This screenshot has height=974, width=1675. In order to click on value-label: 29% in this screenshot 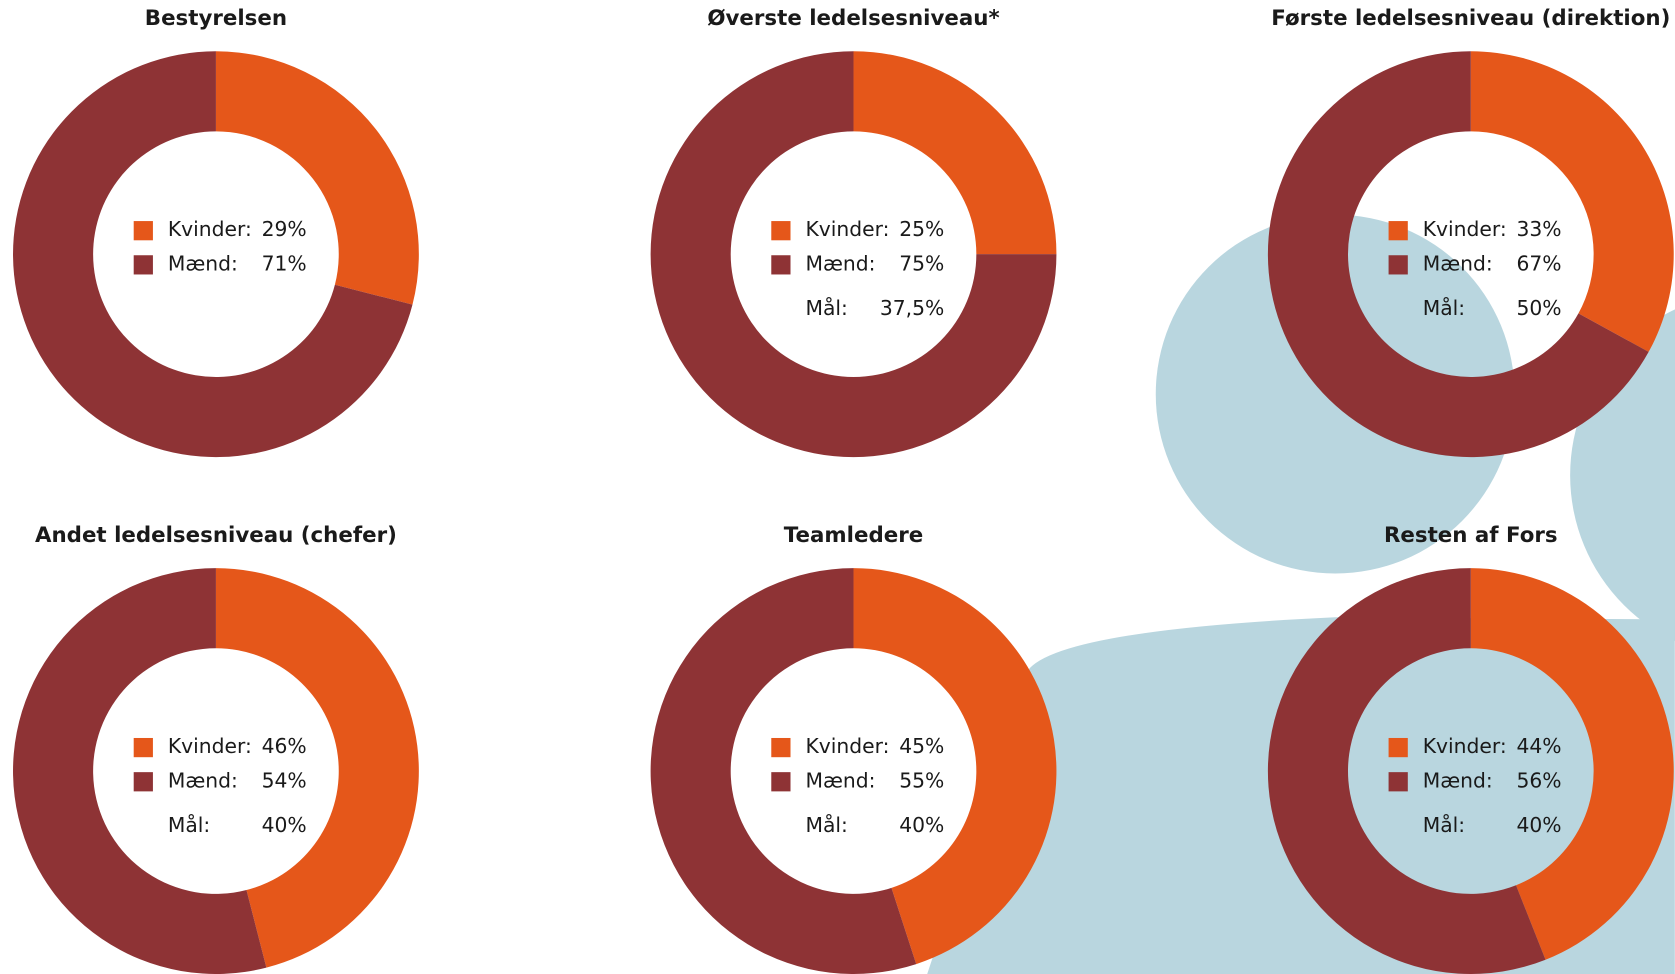, I will do `click(284, 229)`.